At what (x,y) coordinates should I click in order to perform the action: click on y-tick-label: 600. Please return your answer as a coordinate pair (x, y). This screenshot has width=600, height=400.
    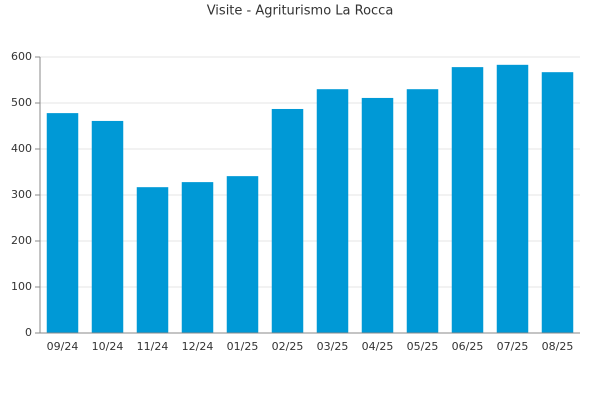
    Looking at the image, I should click on (21, 56).